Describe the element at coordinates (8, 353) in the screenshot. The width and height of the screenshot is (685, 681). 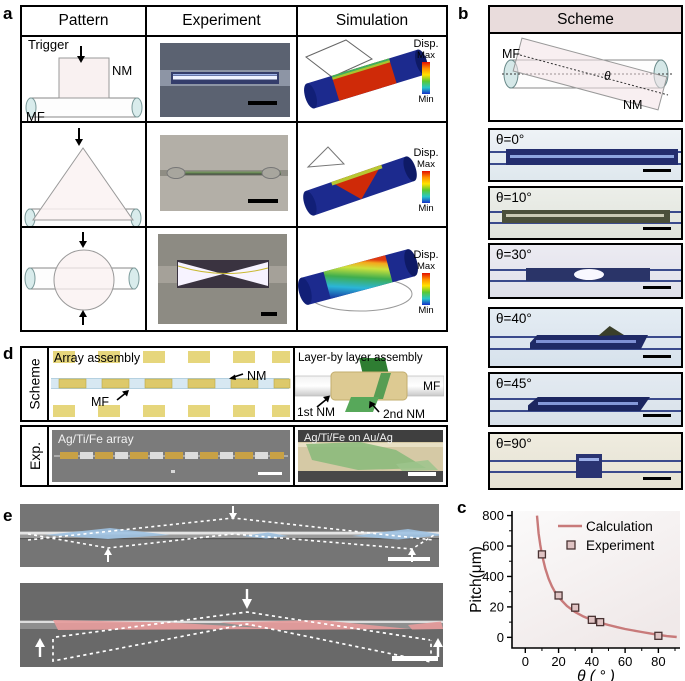
I see `panel-d-label: d` at that location.